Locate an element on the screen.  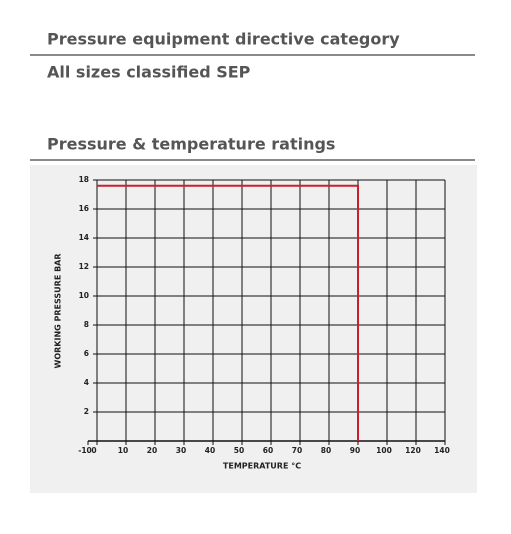
x-tick-label: 30 is located at coordinates (181, 450).